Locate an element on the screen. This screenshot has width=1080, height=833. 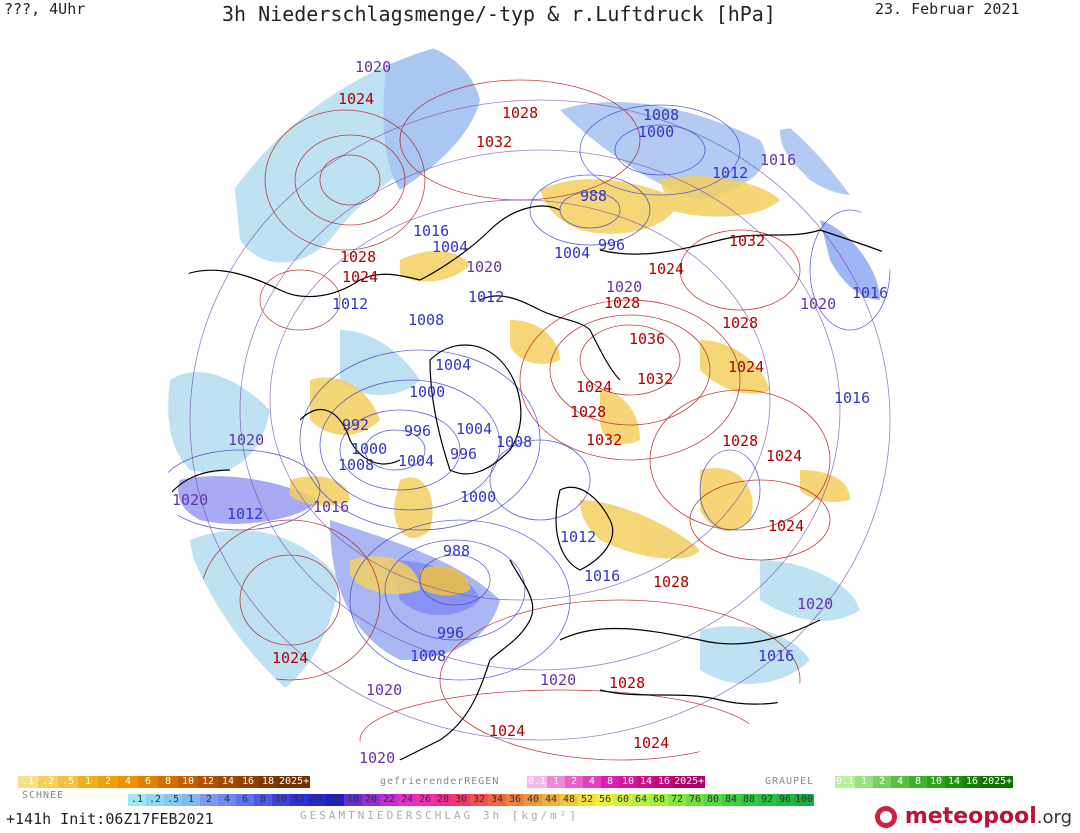
legend-graupel-swatch: 2 is located at coordinates (882, 782).